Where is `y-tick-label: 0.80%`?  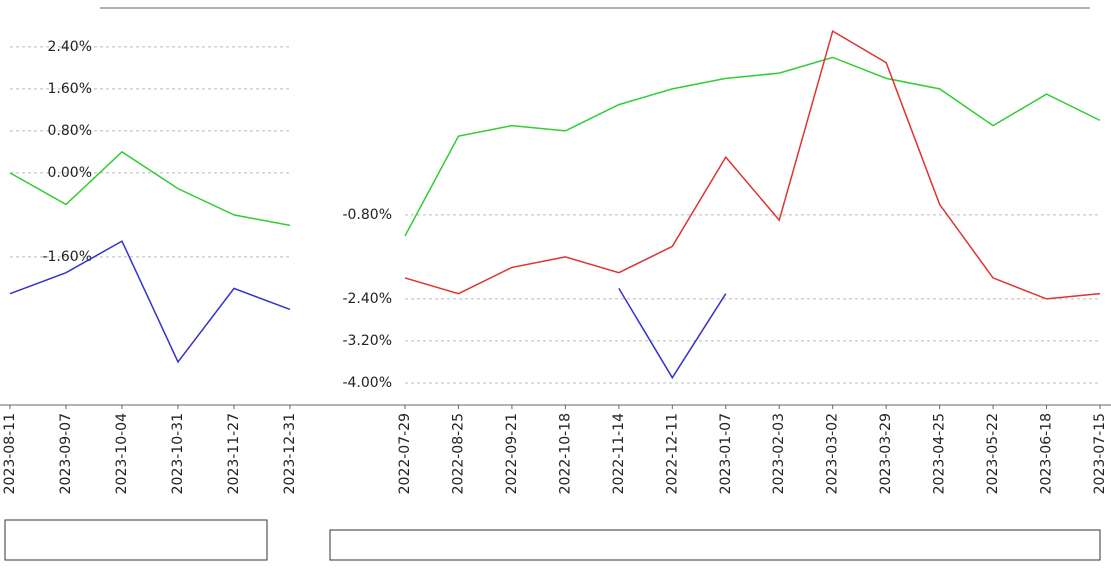
y-tick-label: 0.80% is located at coordinates (70, 131).